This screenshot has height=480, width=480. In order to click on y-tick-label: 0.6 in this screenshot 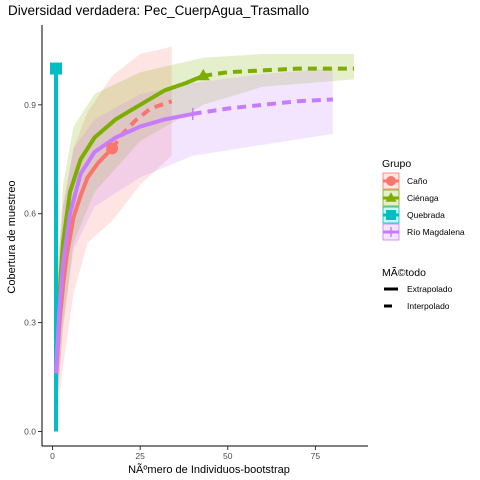, I will do `click(30, 214)`.